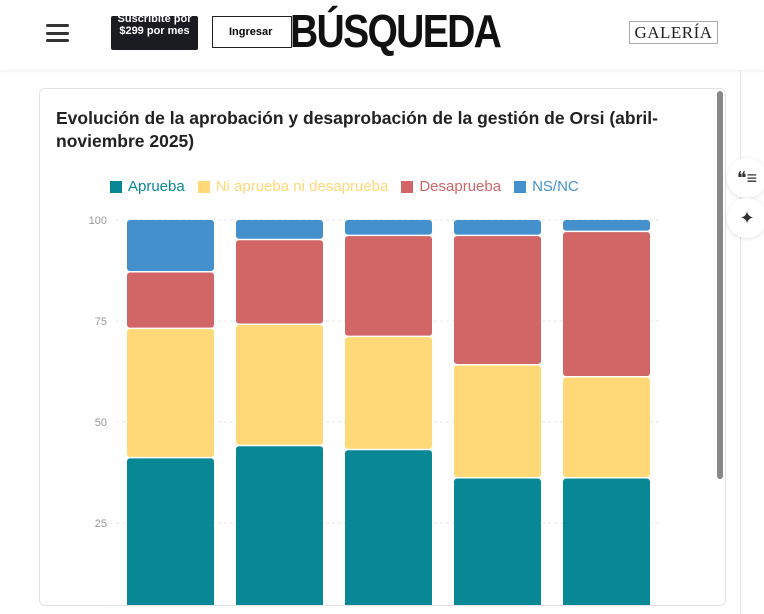 The height and width of the screenshot is (614, 764). I want to click on sparkles-icon: ✦, so click(745, 218).